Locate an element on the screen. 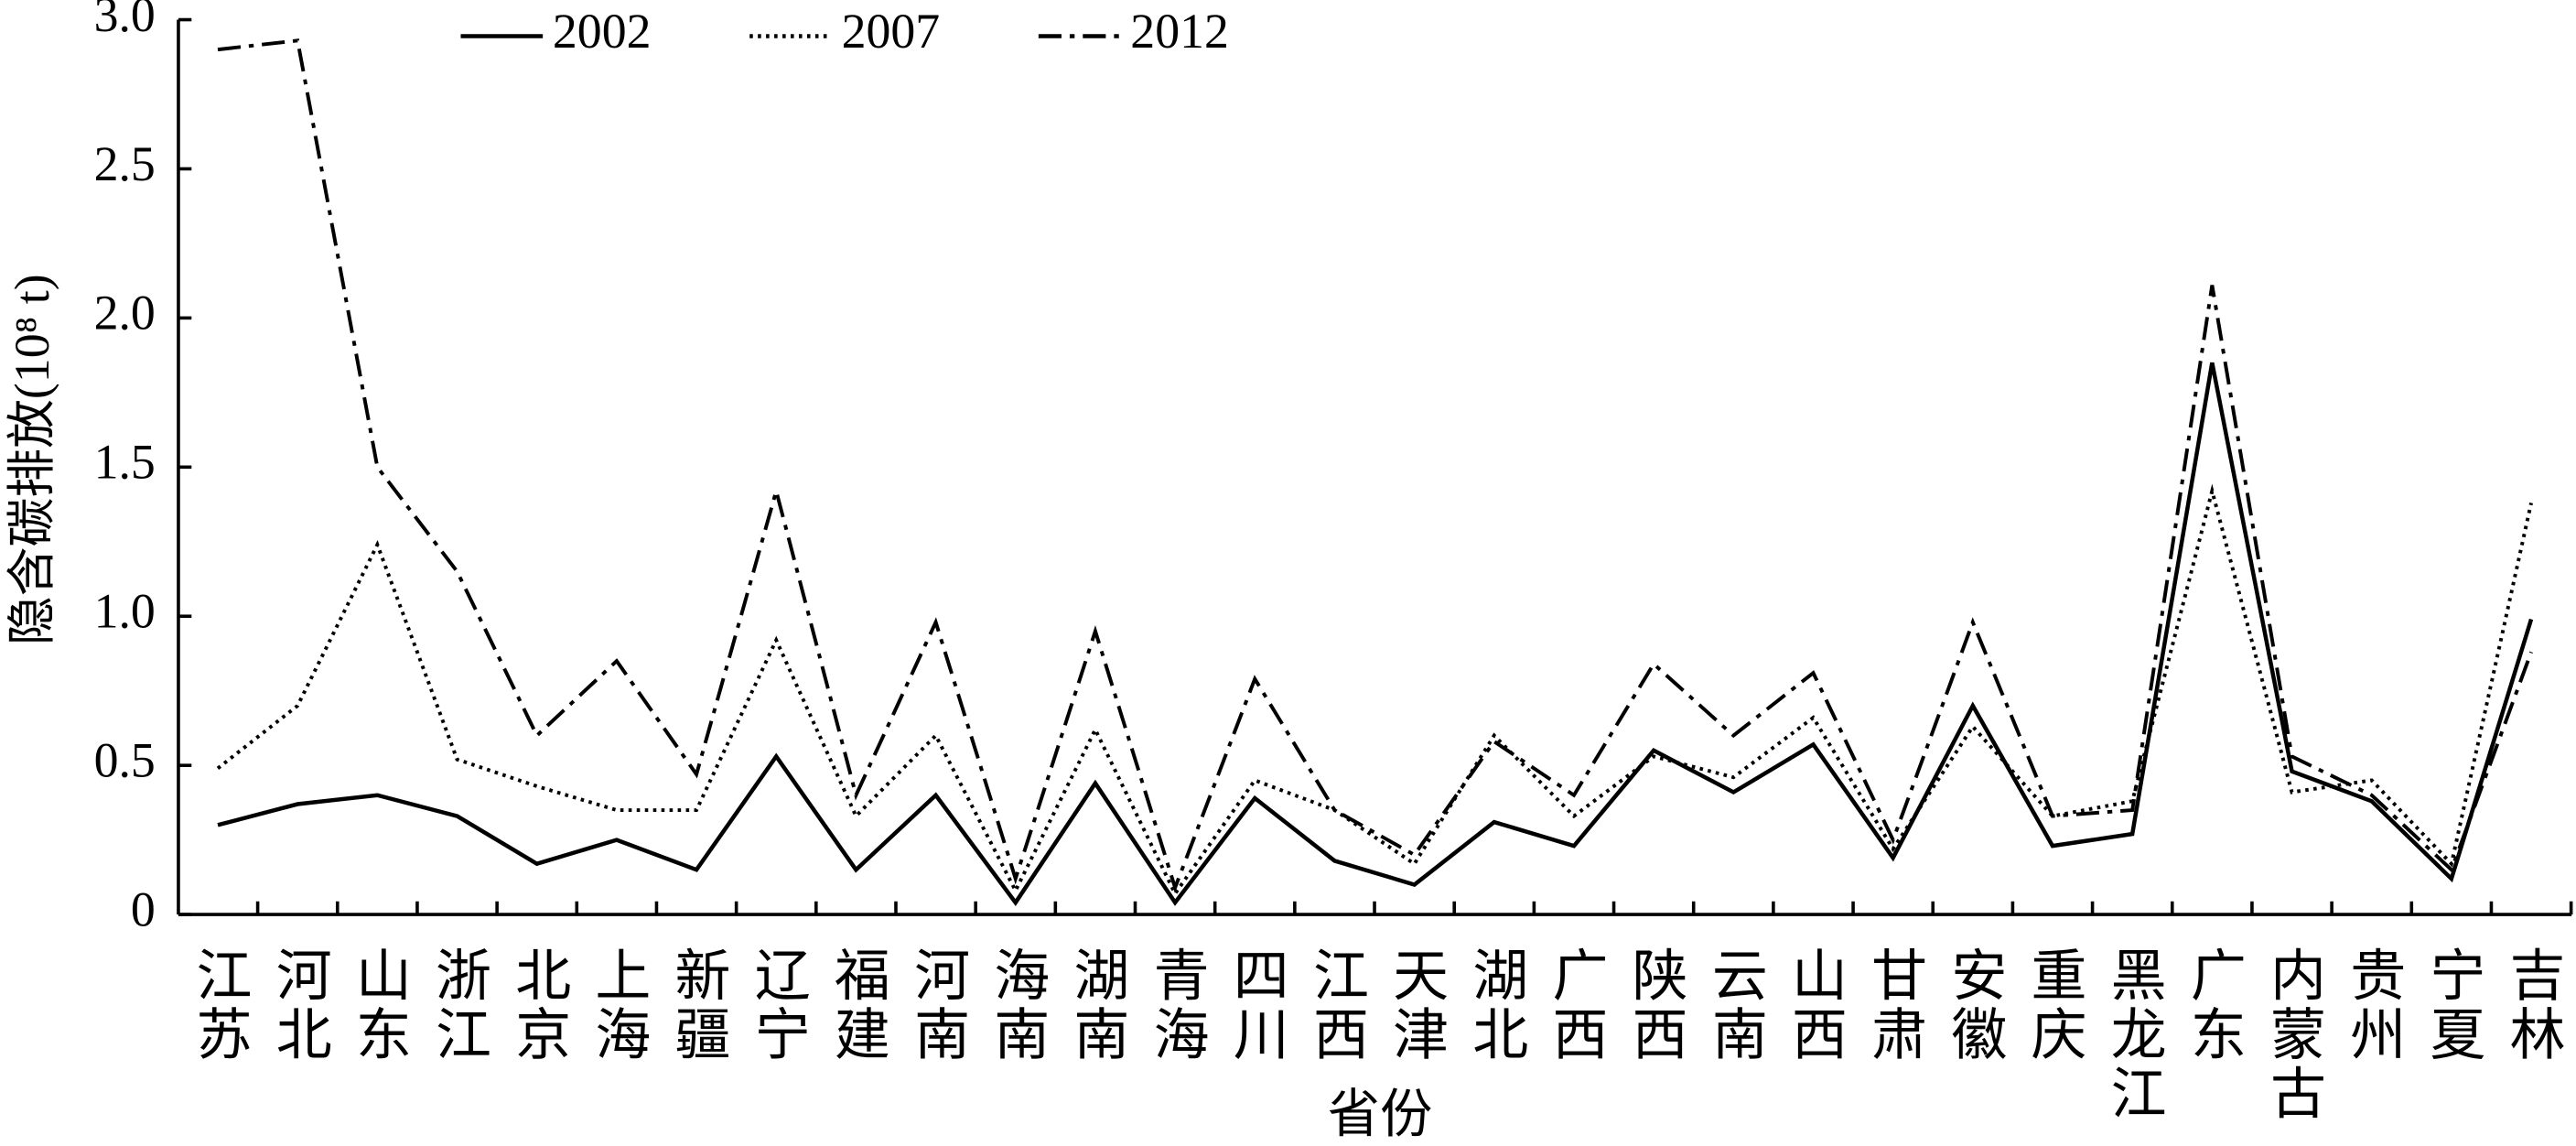  x-tick-label: 河北 is located at coordinates (298, 1005).